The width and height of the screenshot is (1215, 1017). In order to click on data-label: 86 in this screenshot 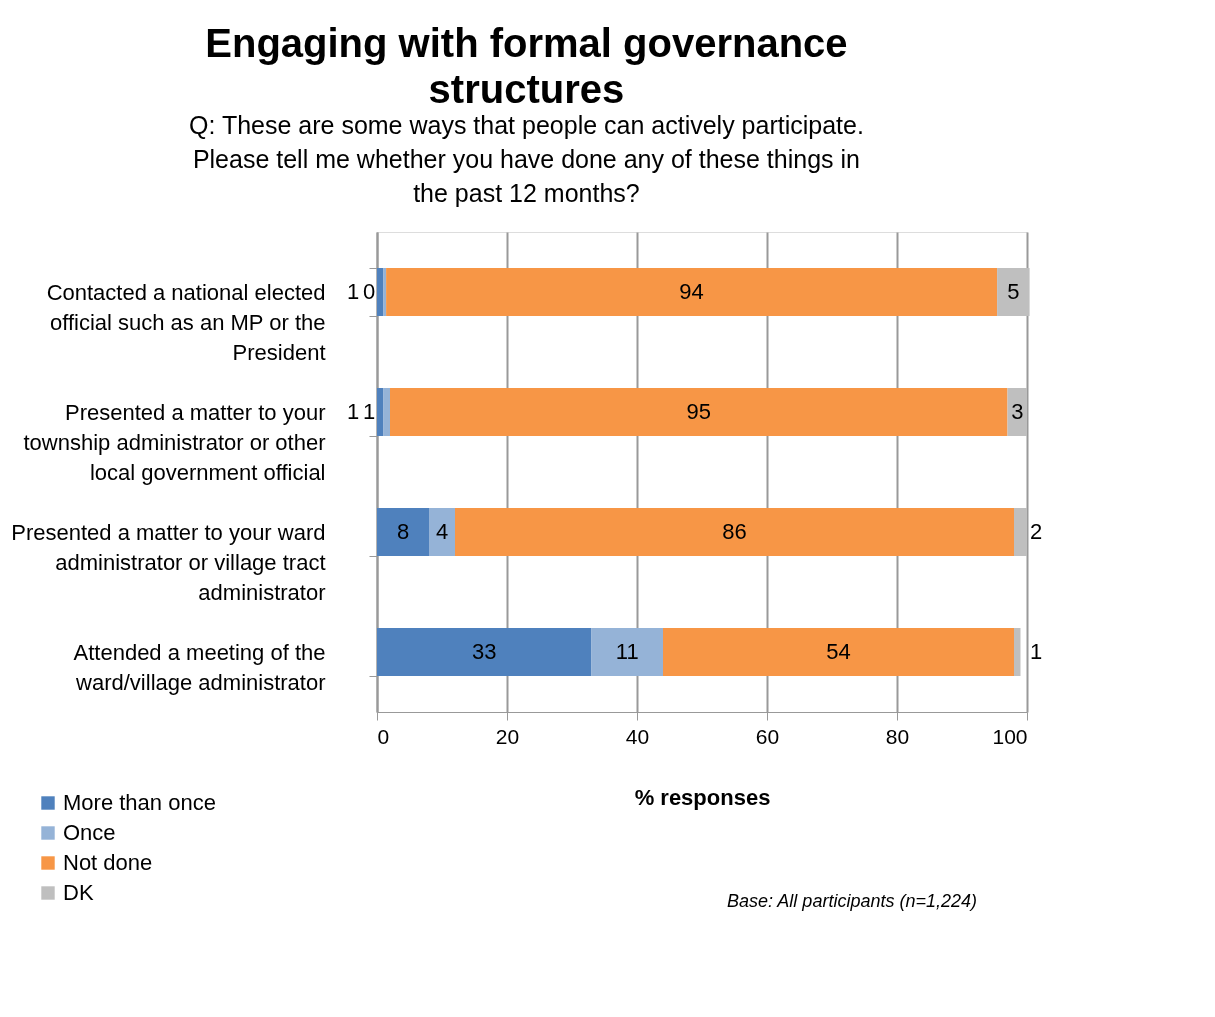, I will do `click(734, 531)`.